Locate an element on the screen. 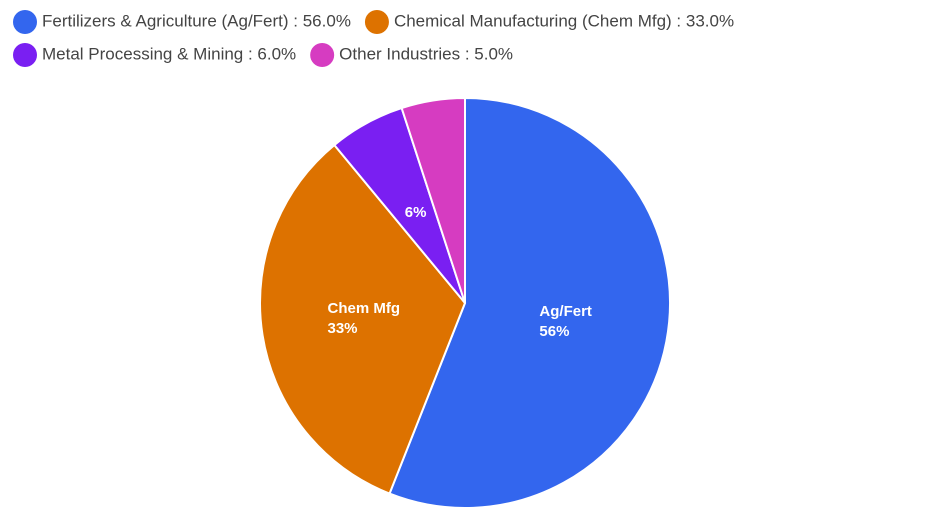  slice-label-name: Ag/Fert is located at coordinates (565, 311).